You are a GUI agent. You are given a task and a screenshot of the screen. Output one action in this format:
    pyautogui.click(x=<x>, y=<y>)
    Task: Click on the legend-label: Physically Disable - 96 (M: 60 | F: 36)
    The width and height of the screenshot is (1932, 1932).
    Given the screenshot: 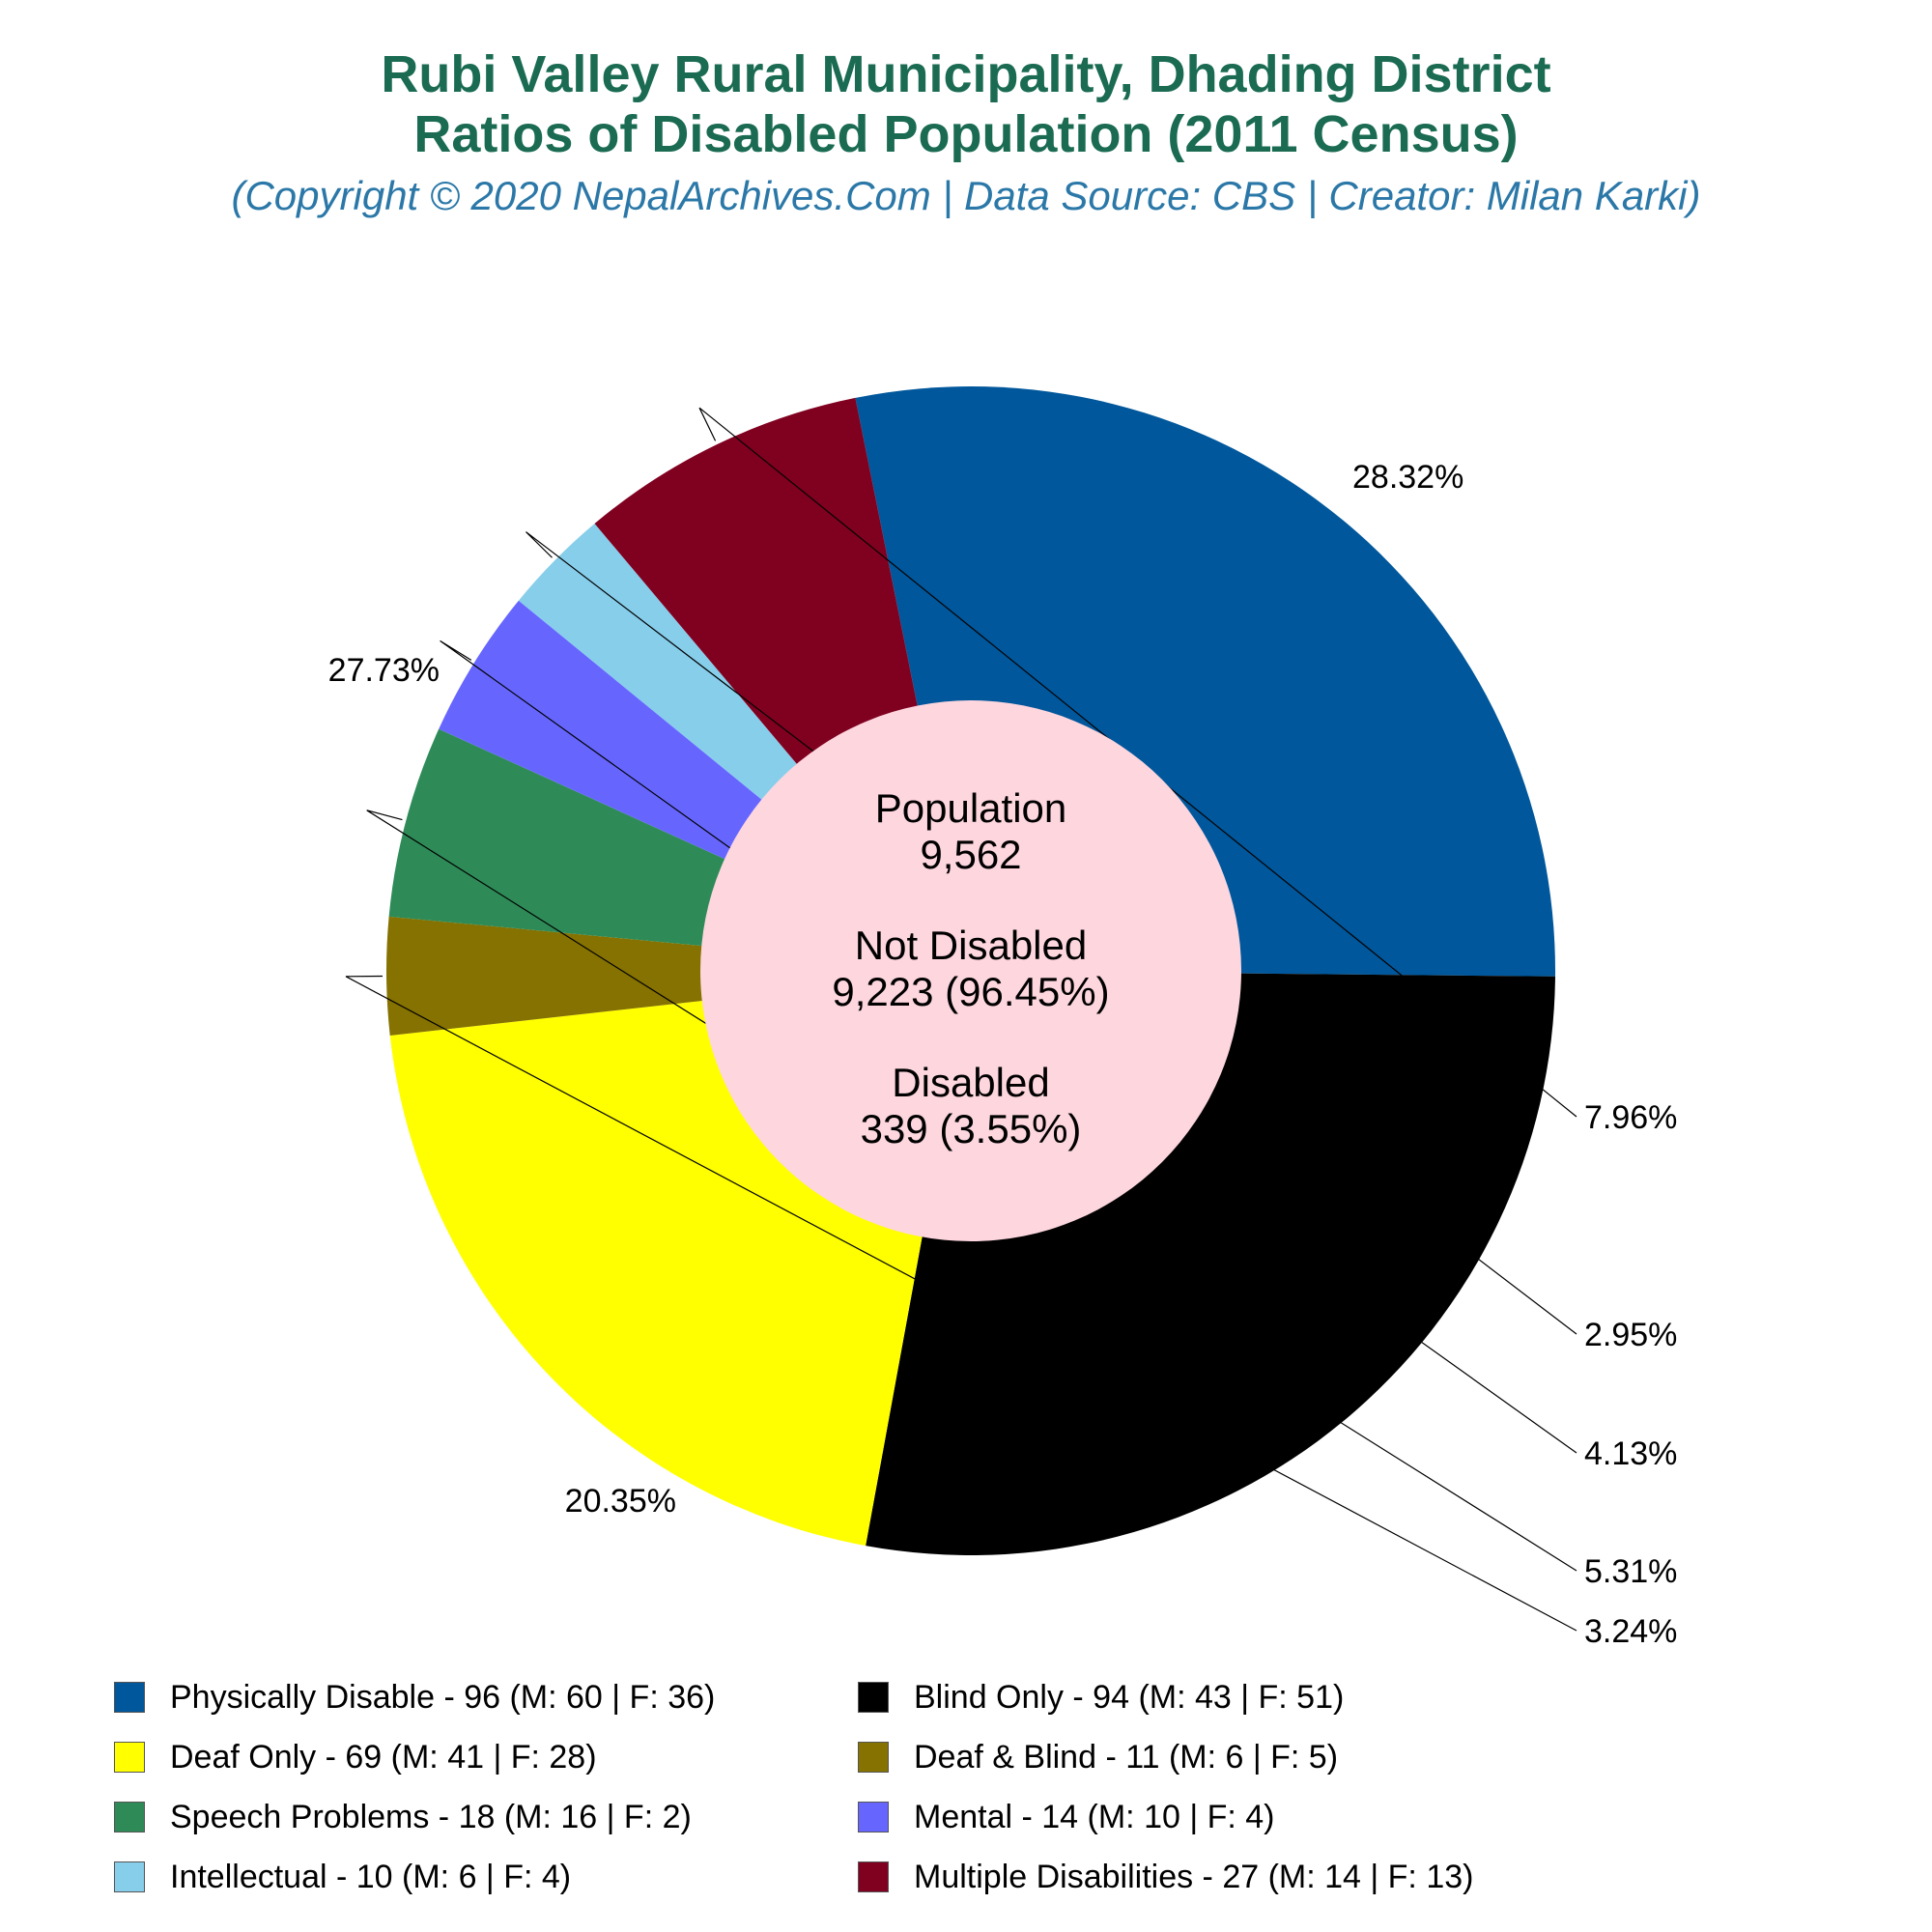 What is the action you would take?
    pyautogui.click(x=443, y=1697)
    